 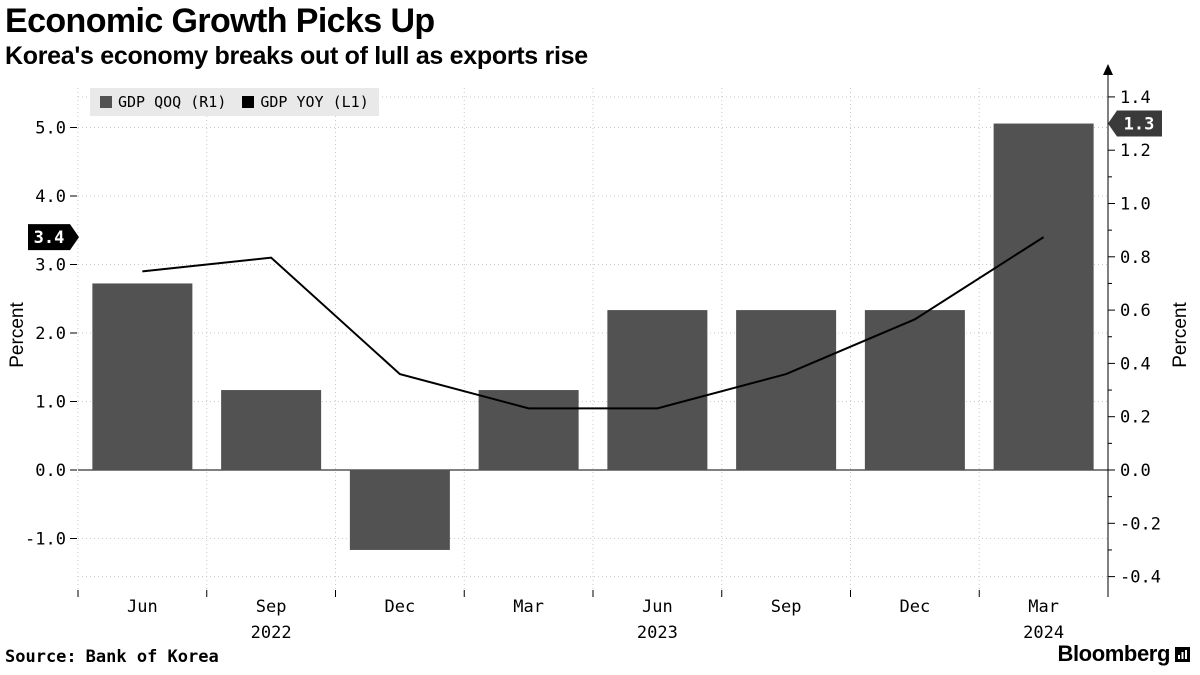 What do you see at coordinates (220, 21) in the screenshot?
I see `chart-title: Economic Growth Picks Up` at bounding box center [220, 21].